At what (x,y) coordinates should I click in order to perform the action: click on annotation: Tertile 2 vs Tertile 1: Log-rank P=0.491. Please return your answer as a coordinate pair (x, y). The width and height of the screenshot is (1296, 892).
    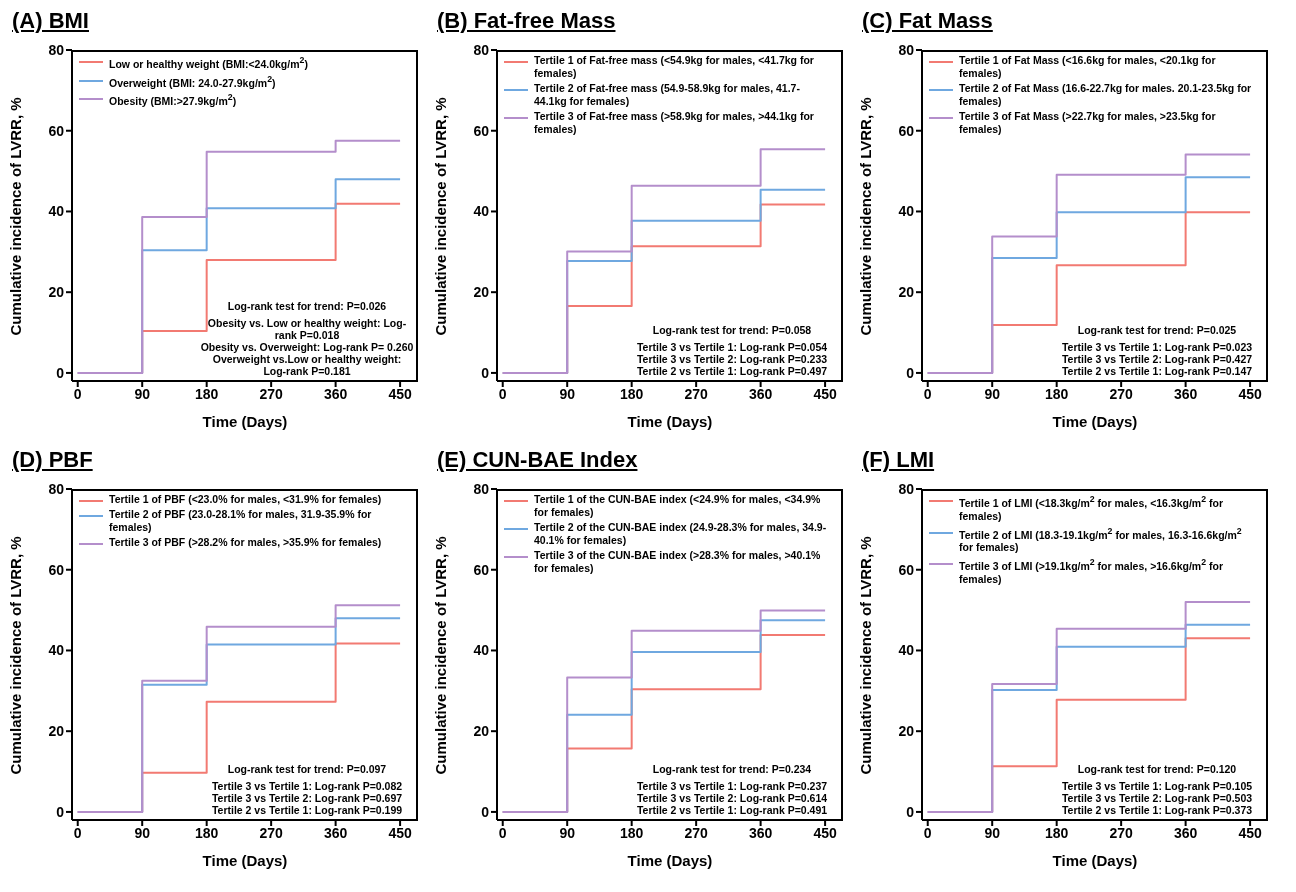
    Looking at the image, I should click on (732, 810).